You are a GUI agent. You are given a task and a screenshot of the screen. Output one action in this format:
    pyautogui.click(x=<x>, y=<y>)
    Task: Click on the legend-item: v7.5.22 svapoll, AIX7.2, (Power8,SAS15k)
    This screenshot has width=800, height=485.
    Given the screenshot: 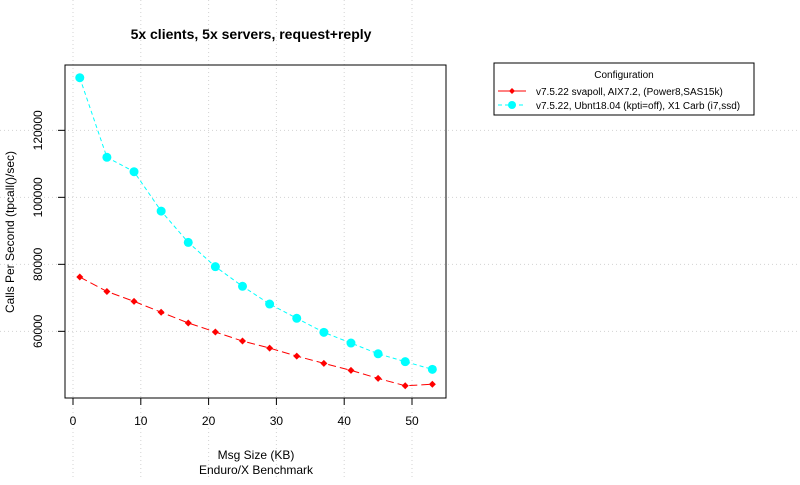 What is the action you would take?
    pyautogui.click(x=610, y=92)
    